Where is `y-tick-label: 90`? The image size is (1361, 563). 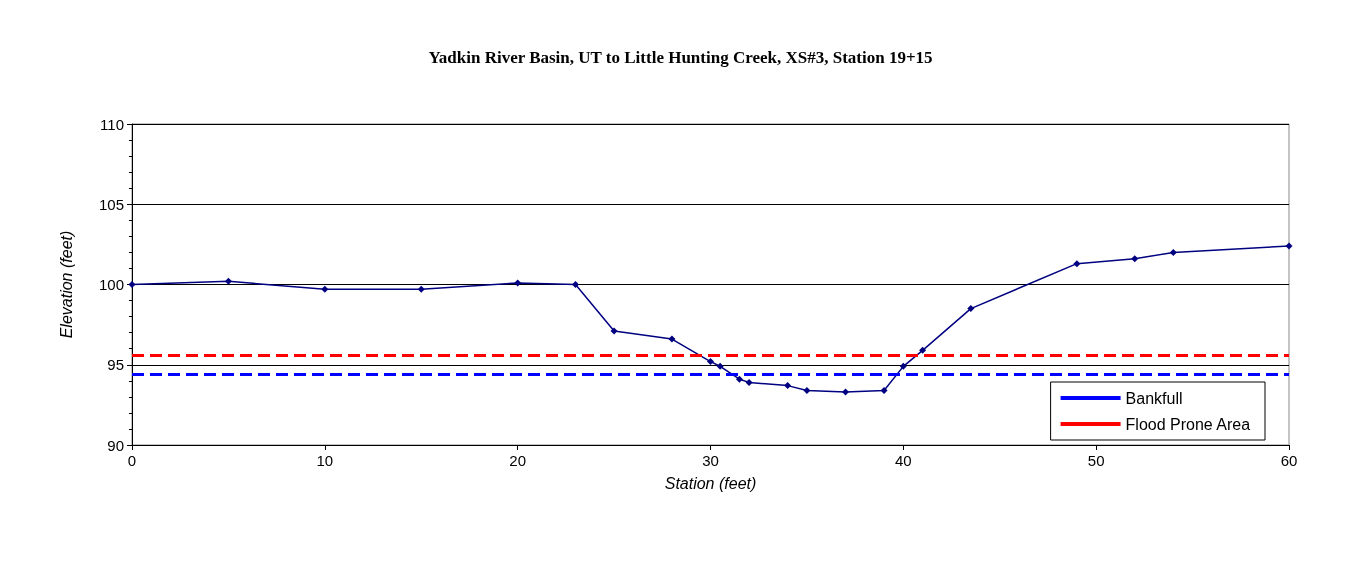
y-tick-label: 90 is located at coordinates (115, 445).